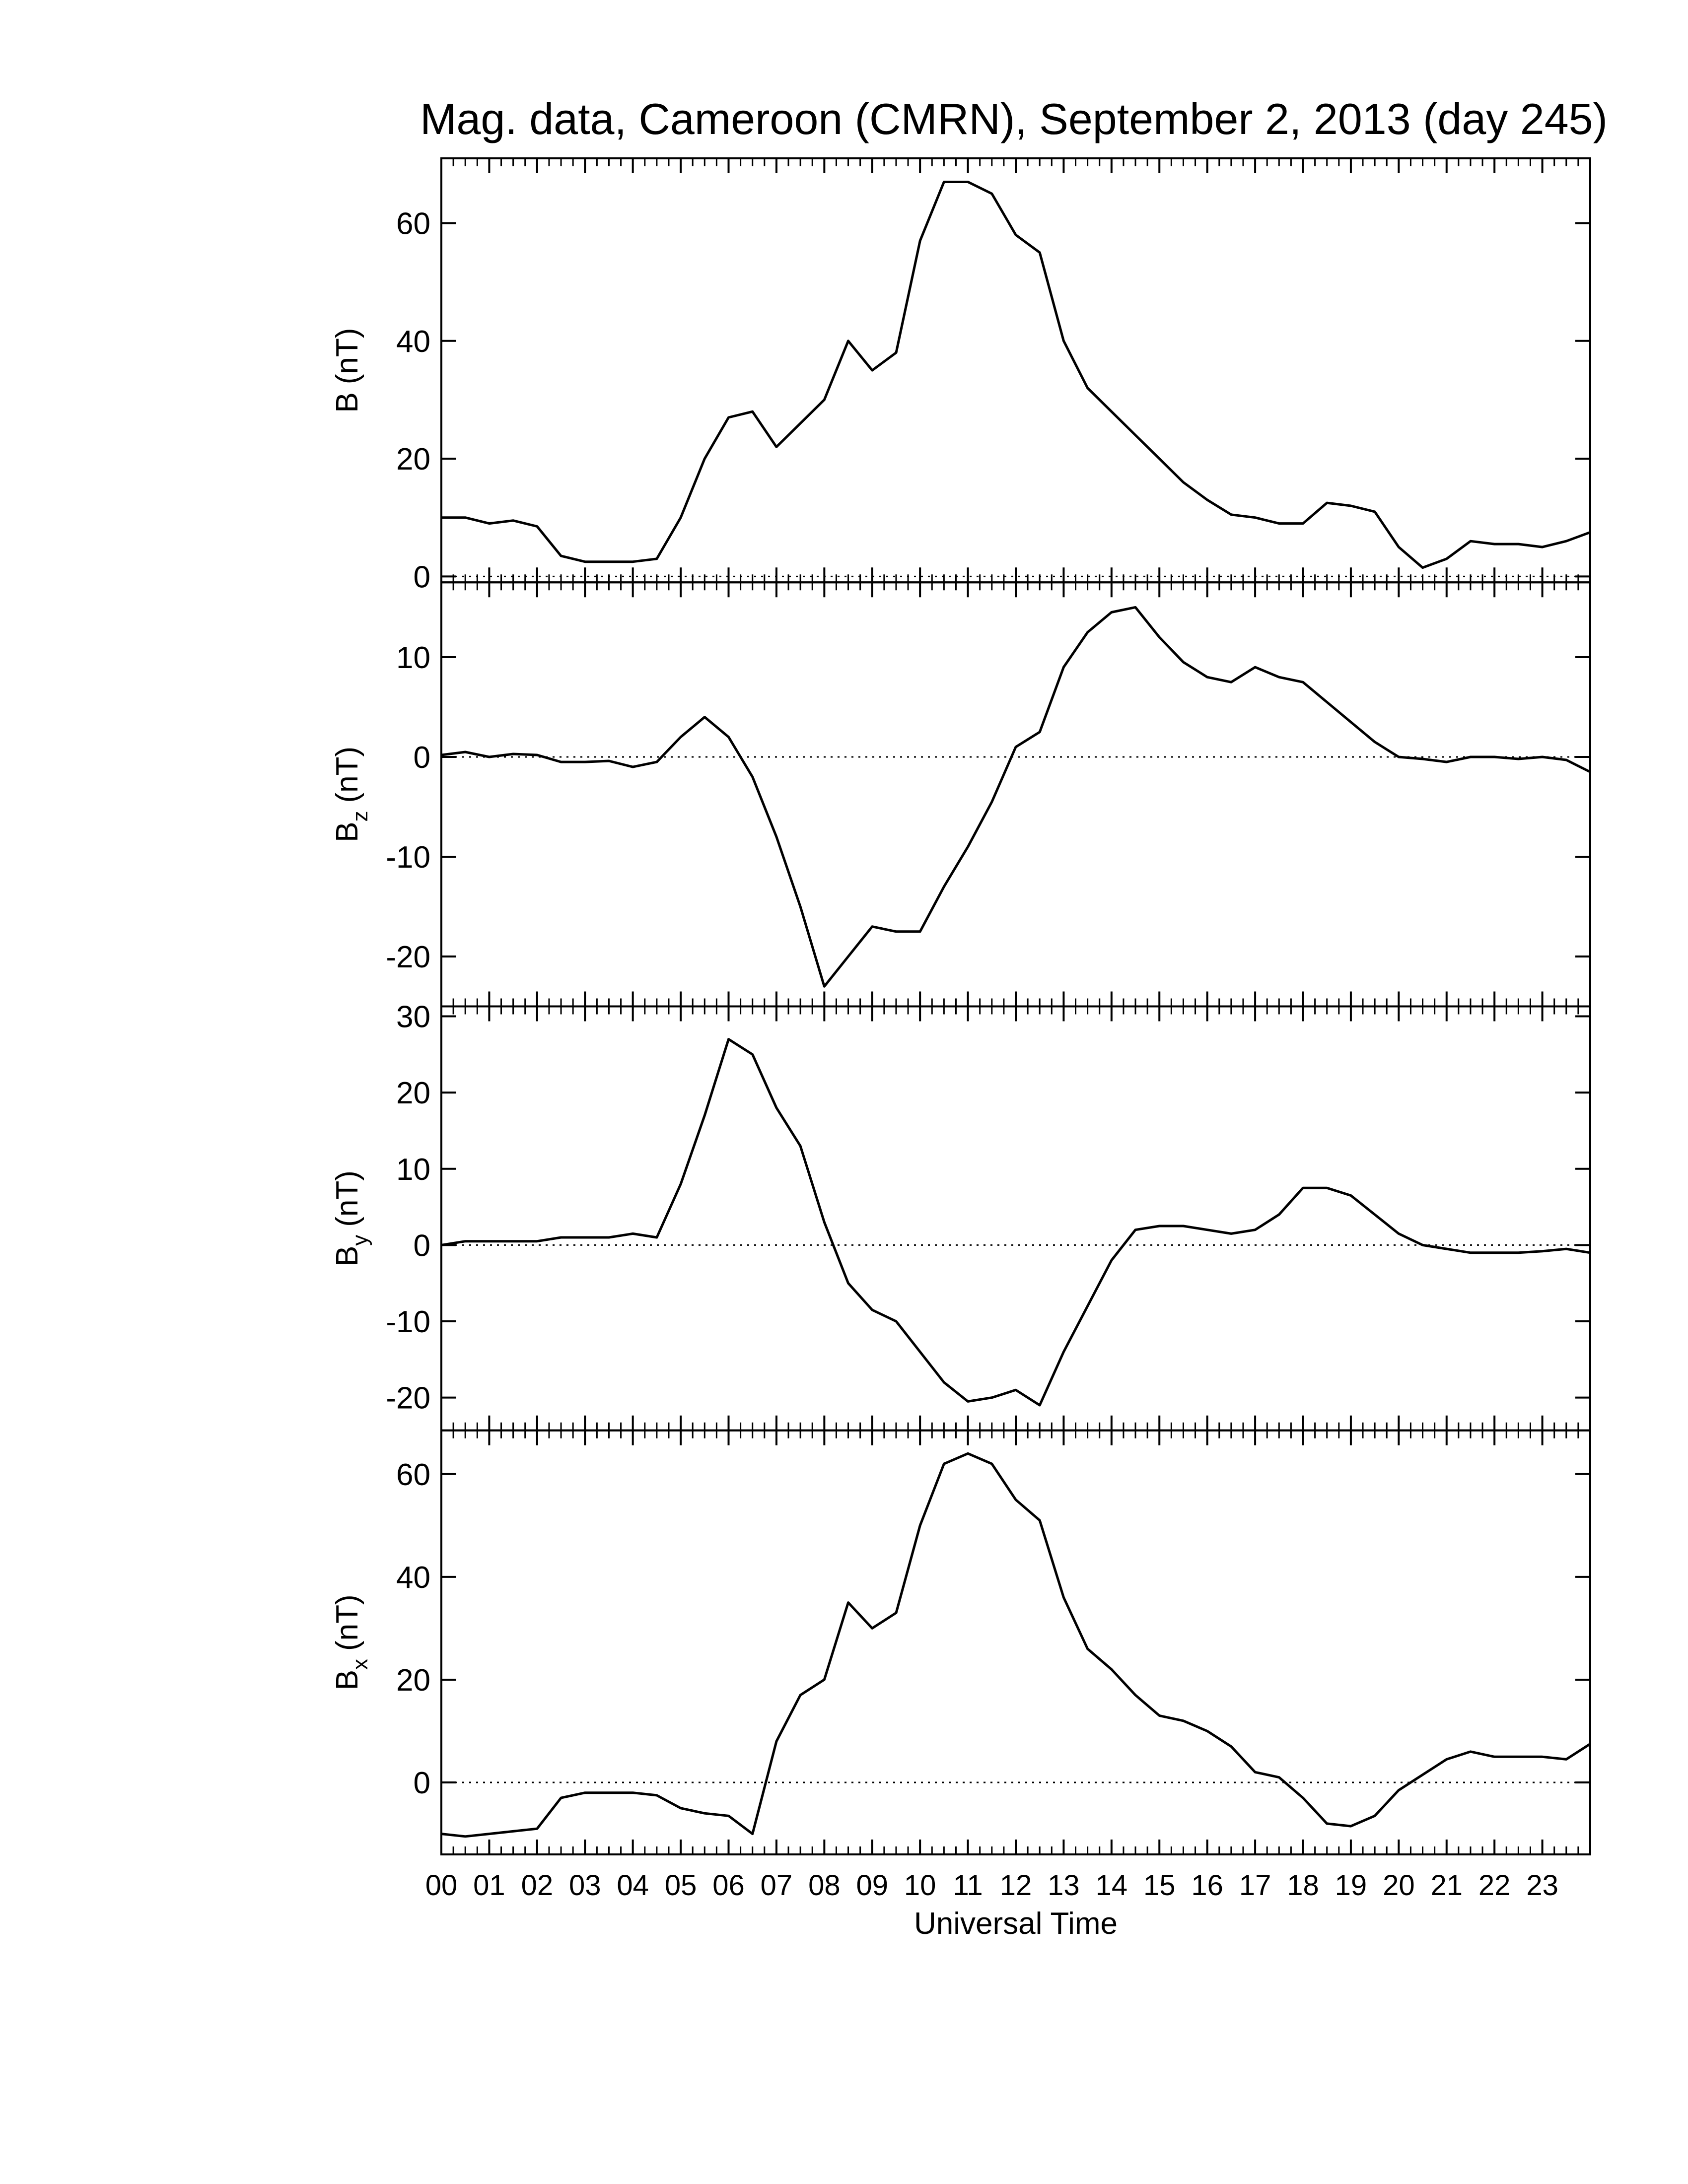 The height and width of the screenshot is (2184, 1688). I want to click on y-axis-label: Bz (nT), so click(351, 794).